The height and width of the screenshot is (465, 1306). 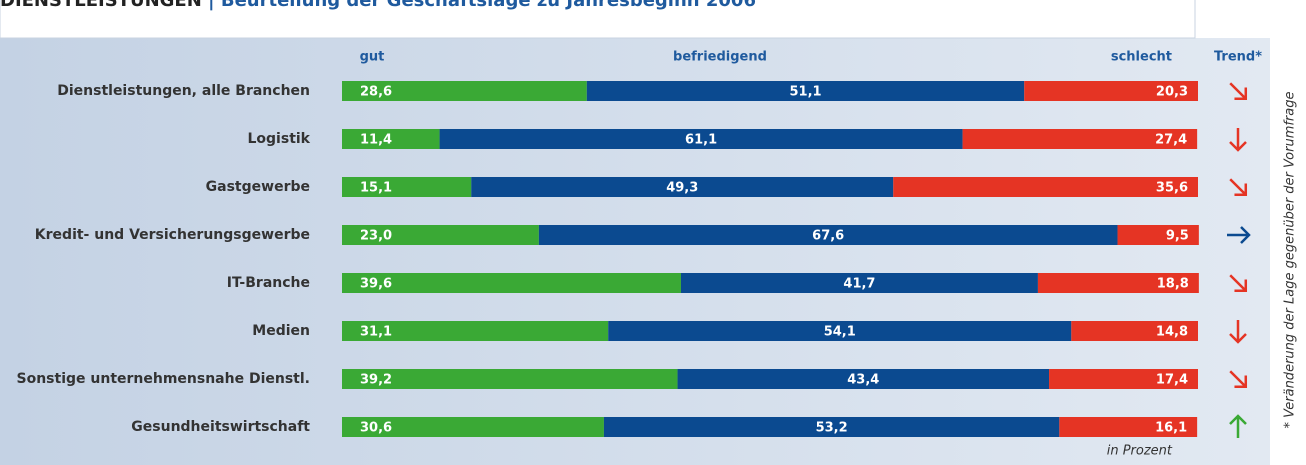 What do you see at coordinates (1172, 188) in the screenshot?
I see `value-label: 35,6` at bounding box center [1172, 188].